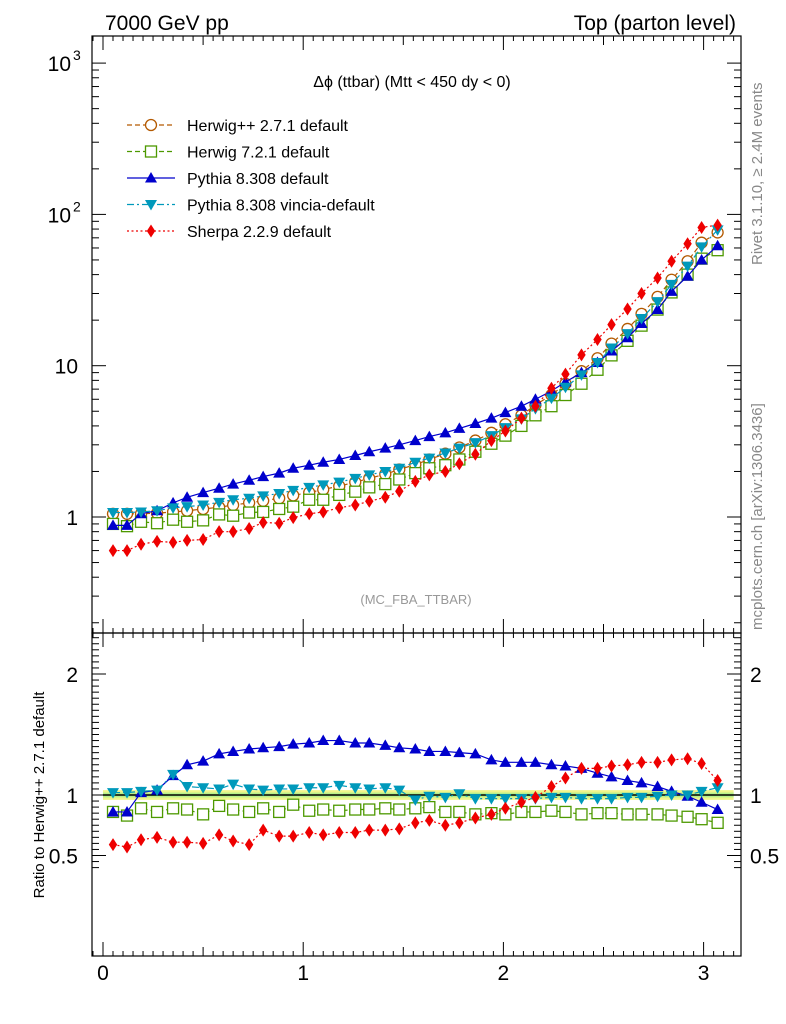  What do you see at coordinates (756, 675) in the screenshot?
I see `ratio-y-tick-label-right: 2` at bounding box center [756, 675].